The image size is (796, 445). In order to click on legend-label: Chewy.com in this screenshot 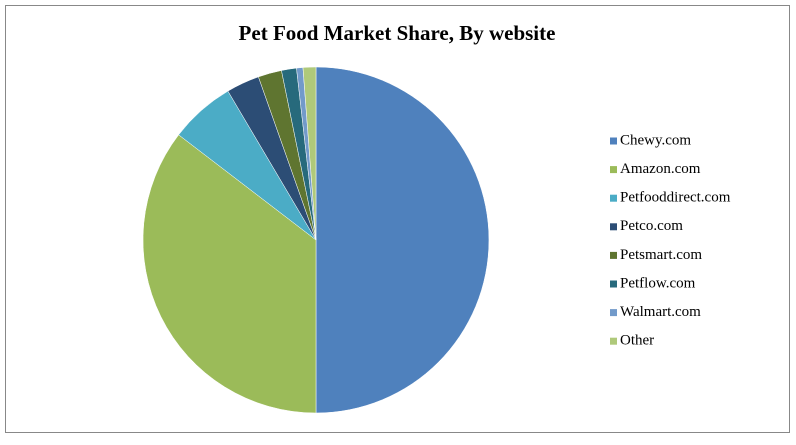, I will do `click(655, 140)`.